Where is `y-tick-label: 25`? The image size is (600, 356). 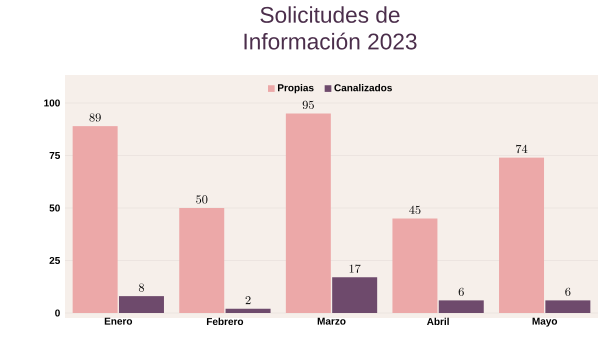
y-tick-label: 25 is located at coordinates (55, 260).